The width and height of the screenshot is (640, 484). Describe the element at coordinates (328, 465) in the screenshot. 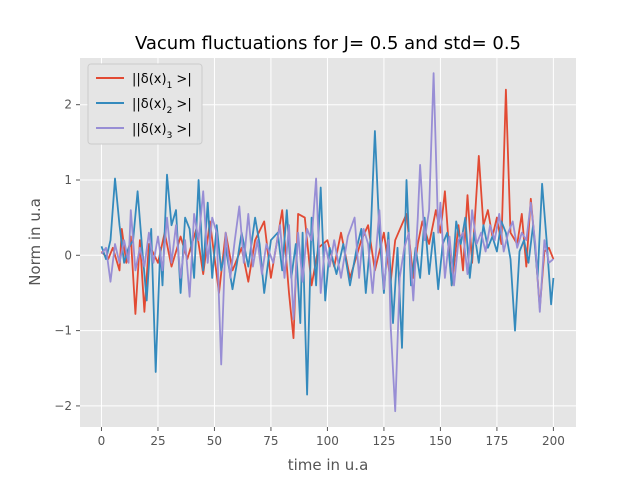

I see `x-axis-label: time in u.a` at that location.